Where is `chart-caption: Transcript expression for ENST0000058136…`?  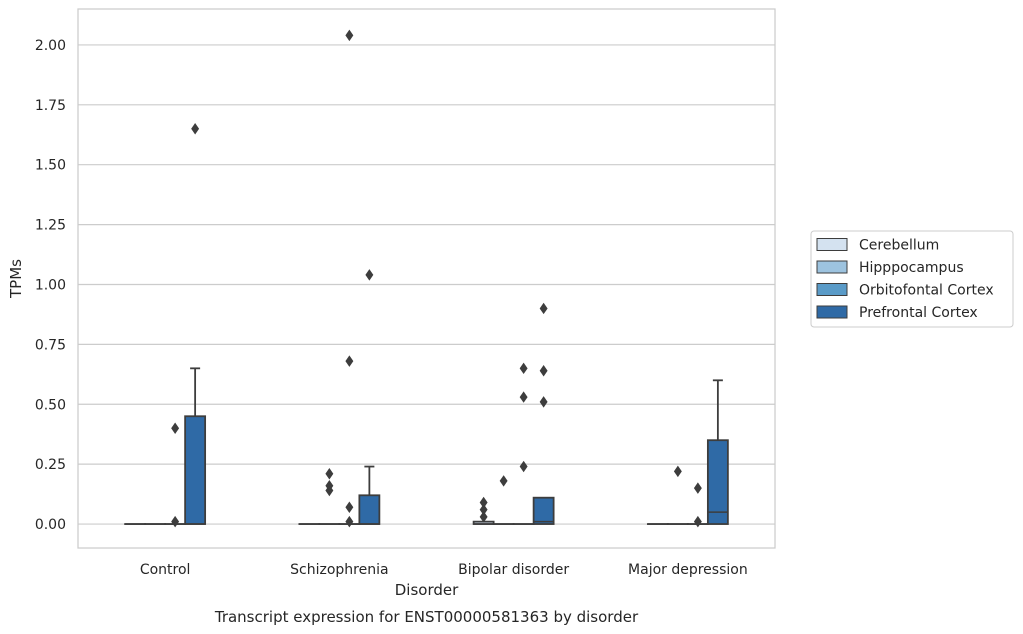
chart-caption: Transcript expression for ENST0000058136… is located at coordinates (426, 617).